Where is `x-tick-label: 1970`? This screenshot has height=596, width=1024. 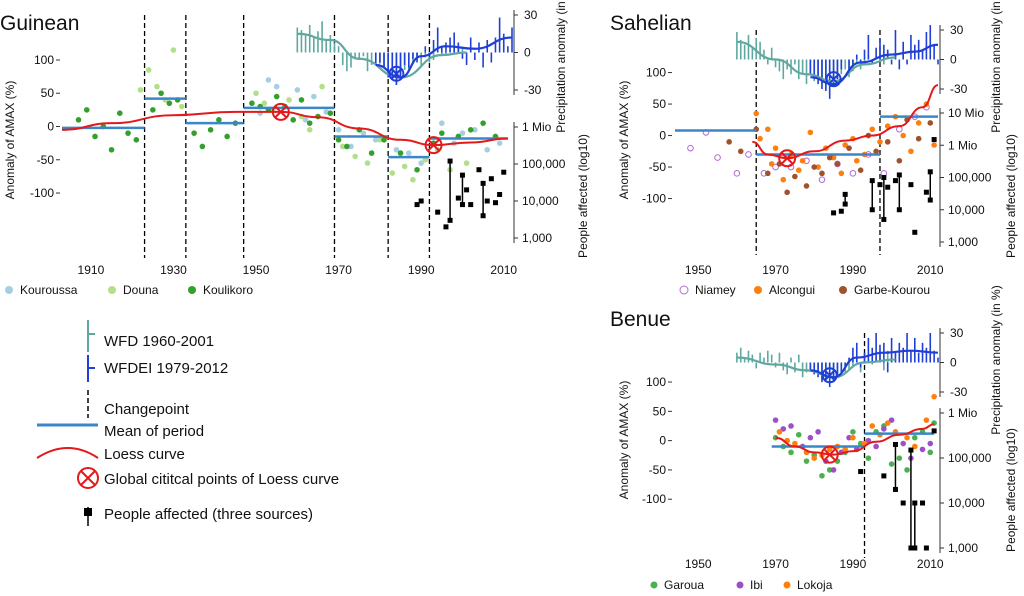
x-tick-label: 1970 is located at coordinates (775, 564).